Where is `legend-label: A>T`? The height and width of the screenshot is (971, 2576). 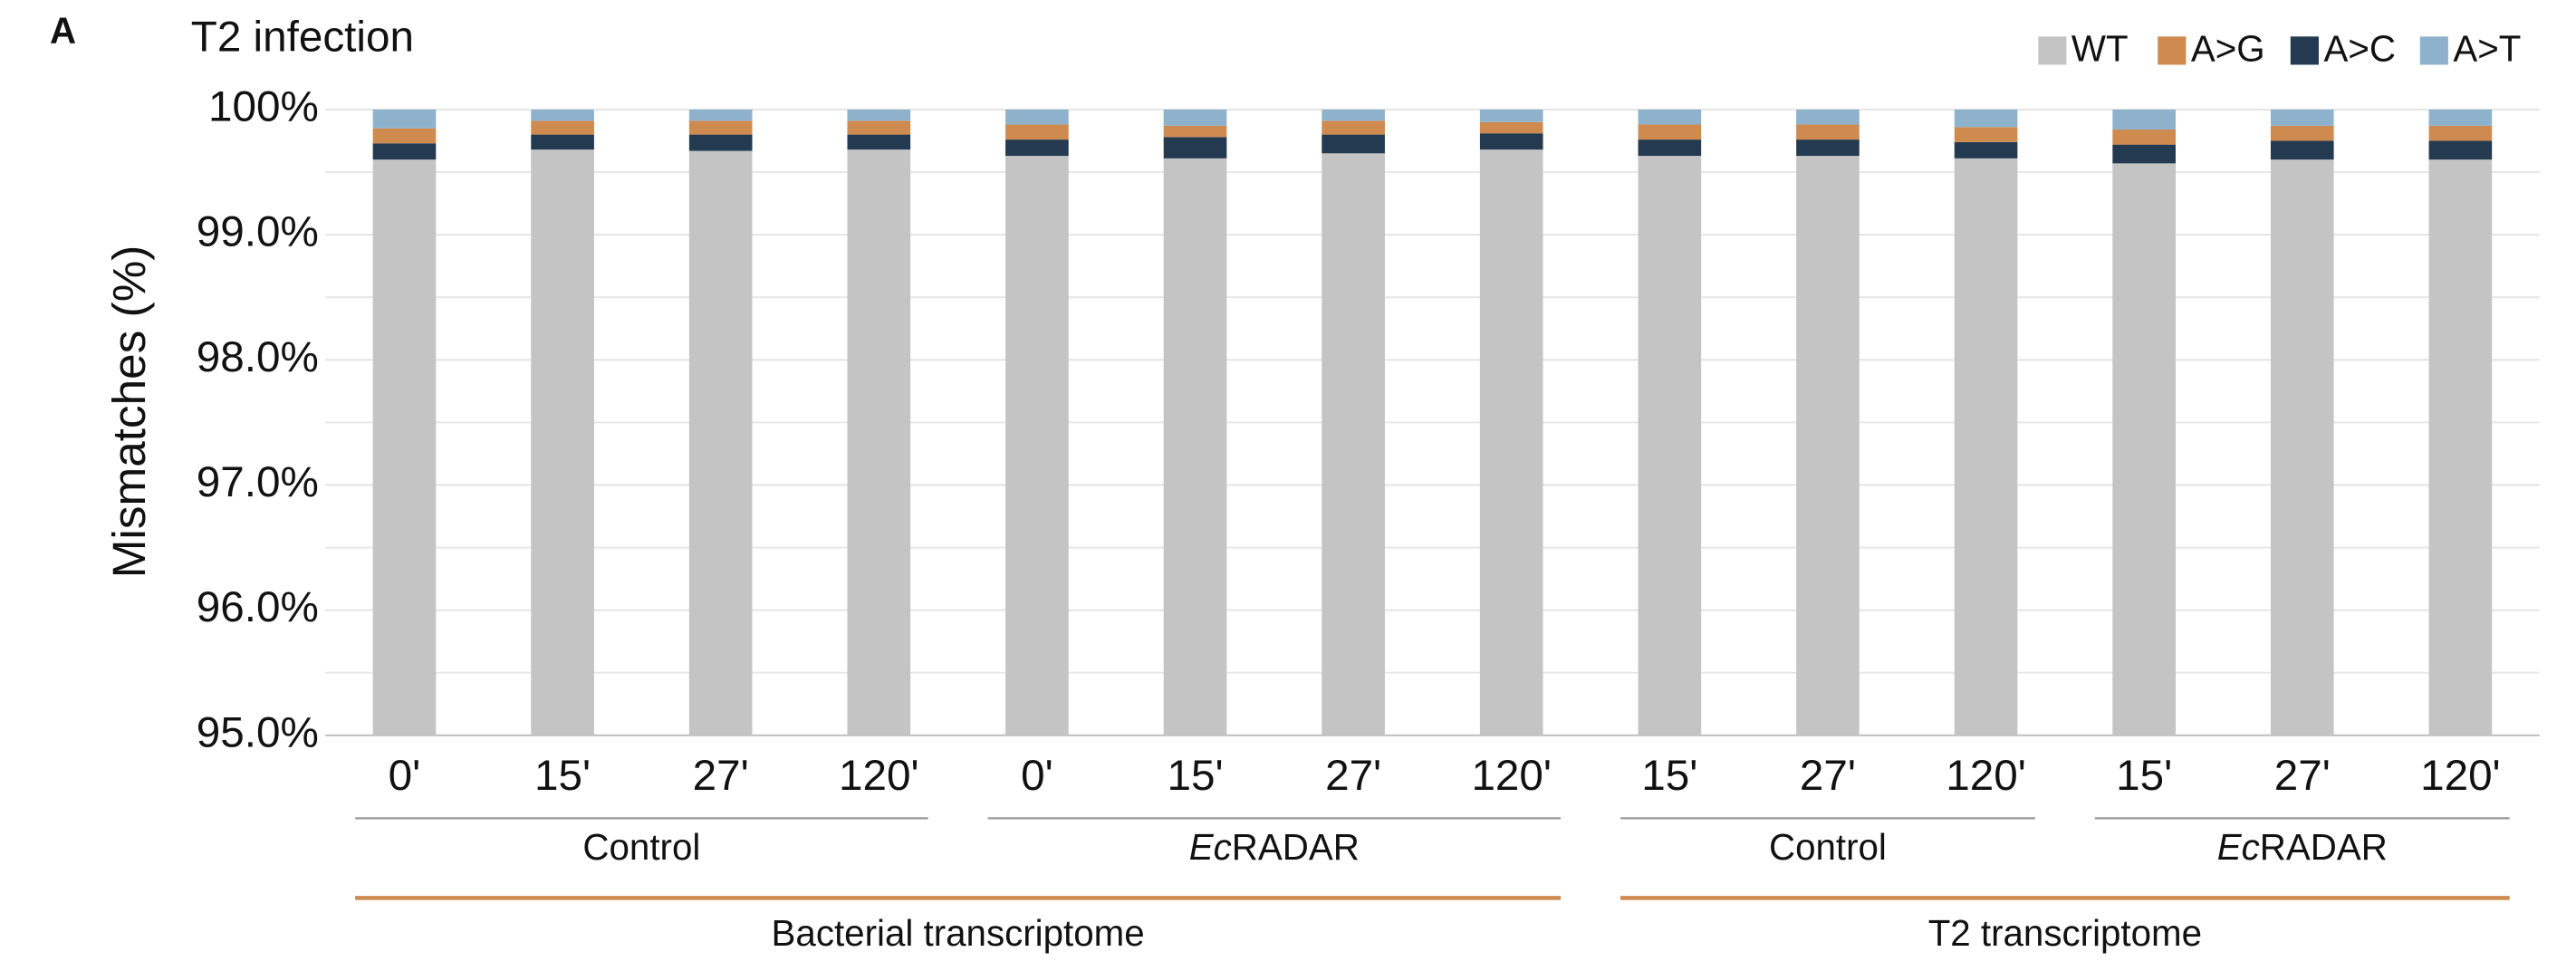 legend-label: A>T is located at coordinates (2487, 48).